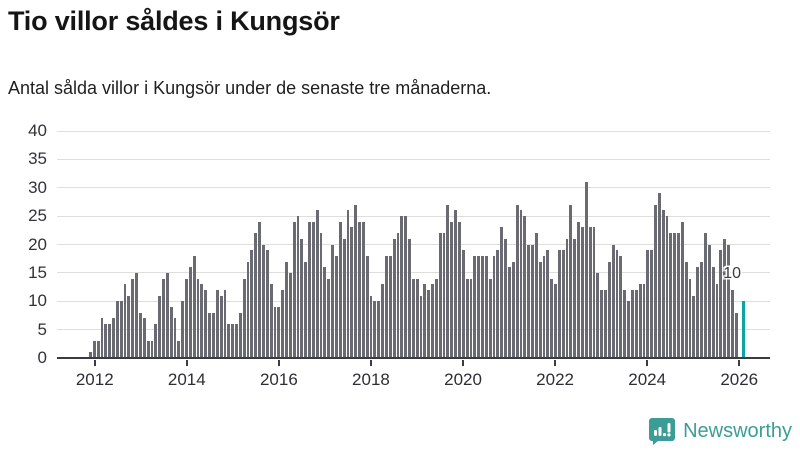  Describe the element at coordinates (744, 329) in the screenshot. I see `highlight-bar` at that location.